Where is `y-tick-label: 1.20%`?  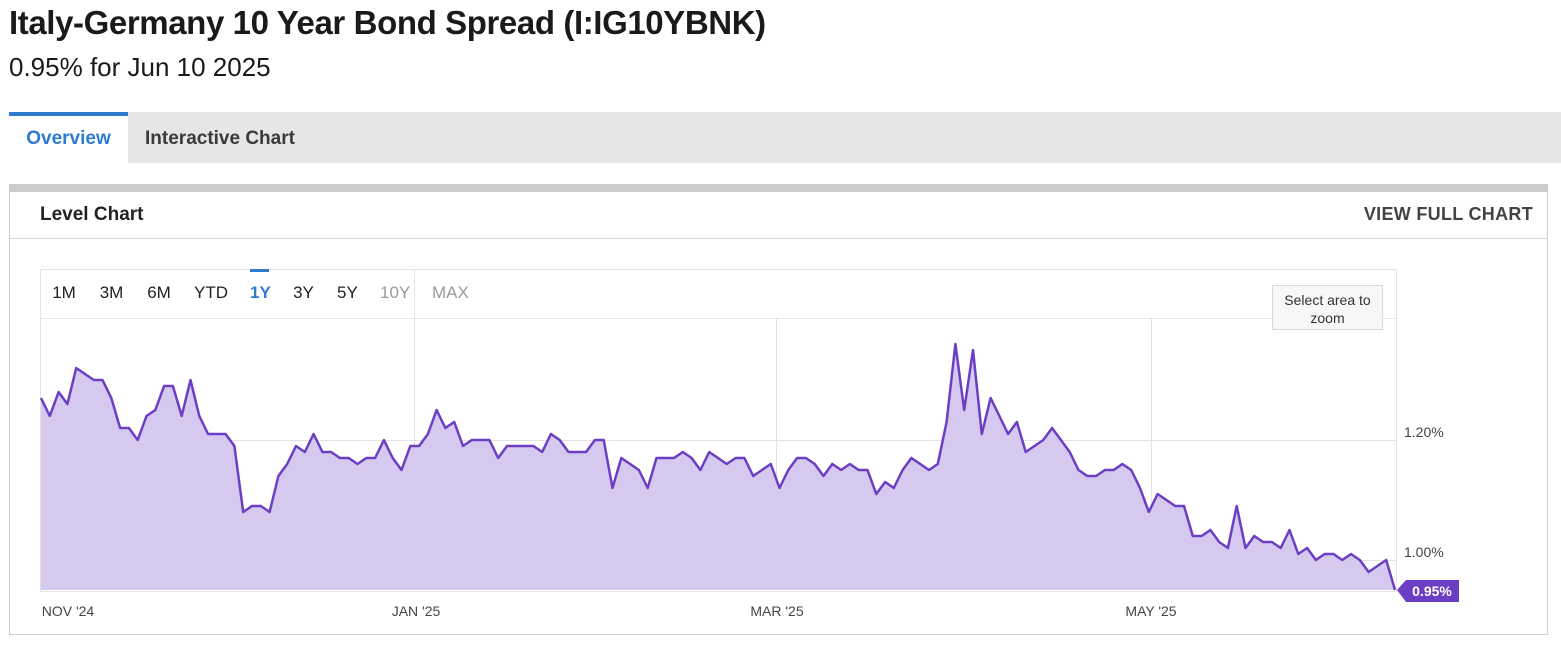
y-tick-label: 1.20% is located at coordinates (1424, 432).